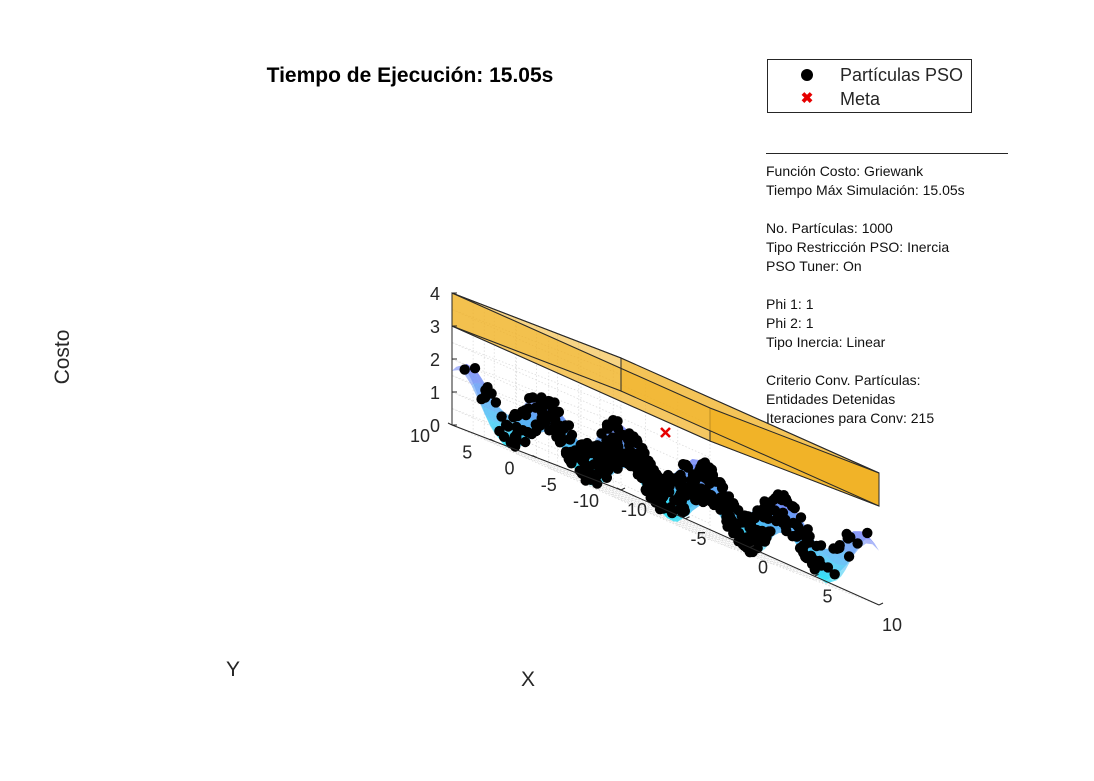 Image resolution: width=1094 pixels, height=781 pixels. What do you see at coordinates (826, 342) in the screenshot?
I see `info-line: Tipo Inercia: Linear` at bounding box center [826, 342].